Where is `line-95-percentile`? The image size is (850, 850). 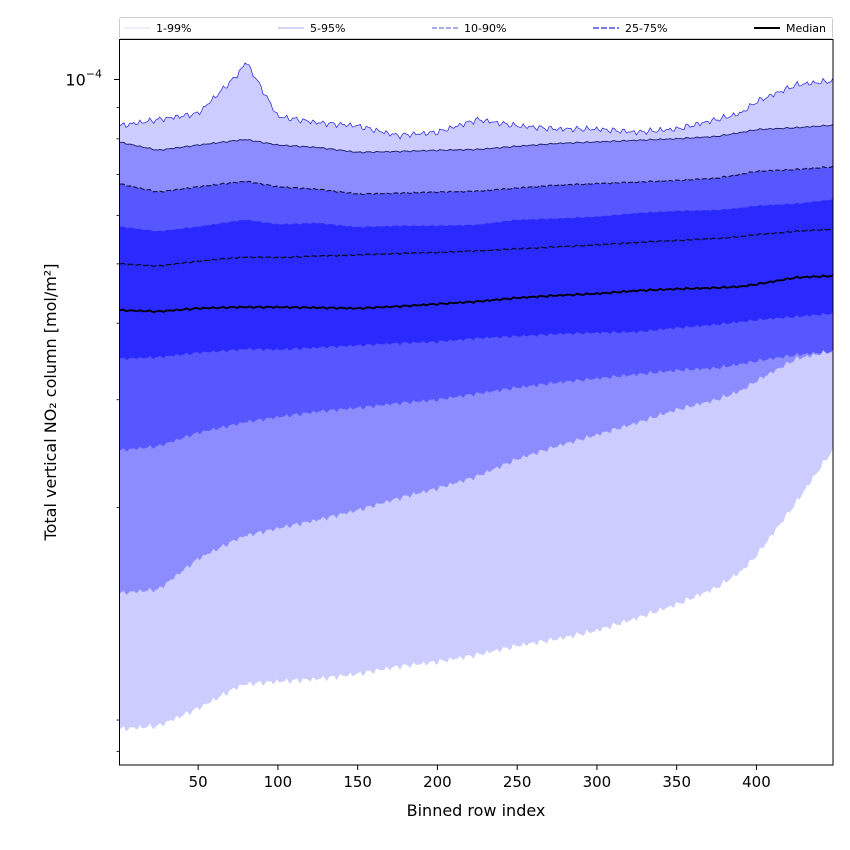
line-95-percentile is located at coordinates (476, 138).